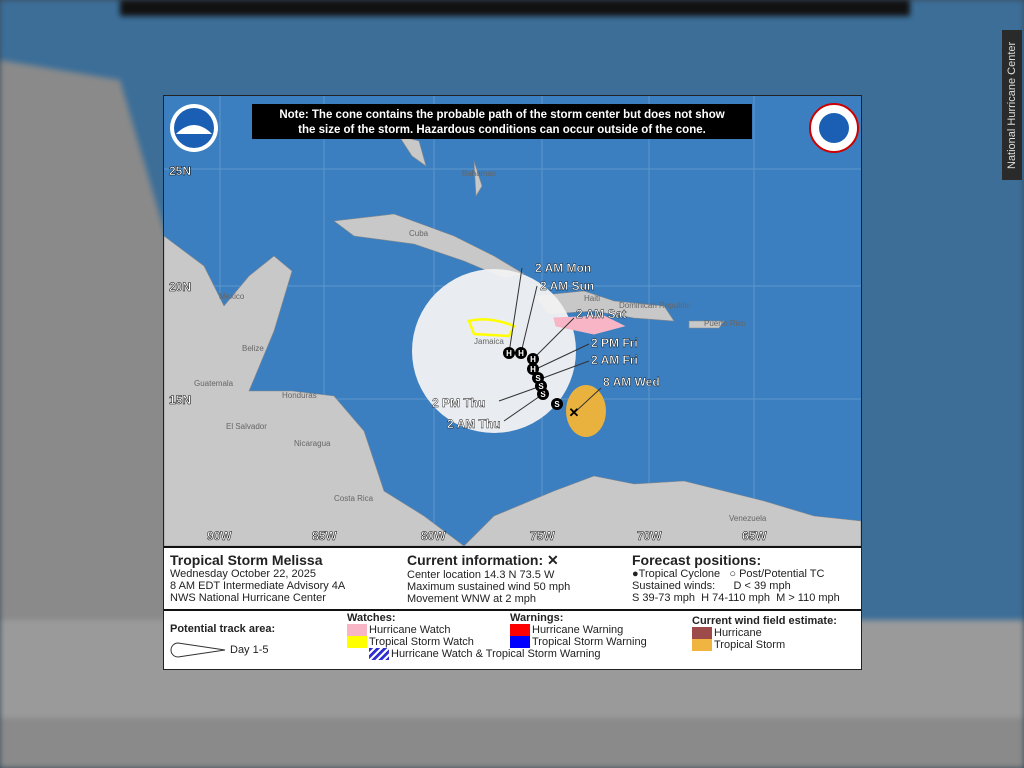 This screenshot has height=768, width=1024. I want to click on post-tc-label: Post/Potential TC, so click(782, 574).